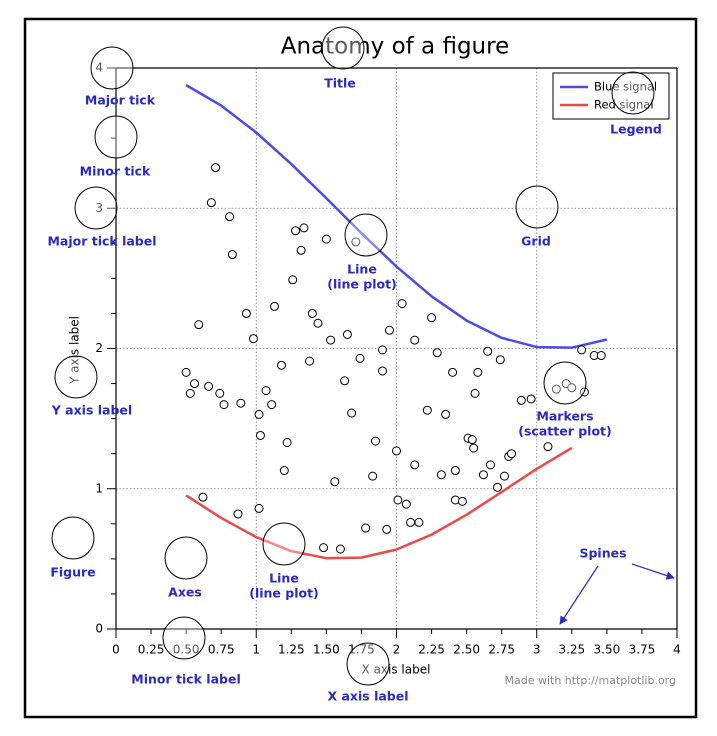 The image size is (717, 736). I want to click on annotation-label: Minor tick label, so click(186, 679).